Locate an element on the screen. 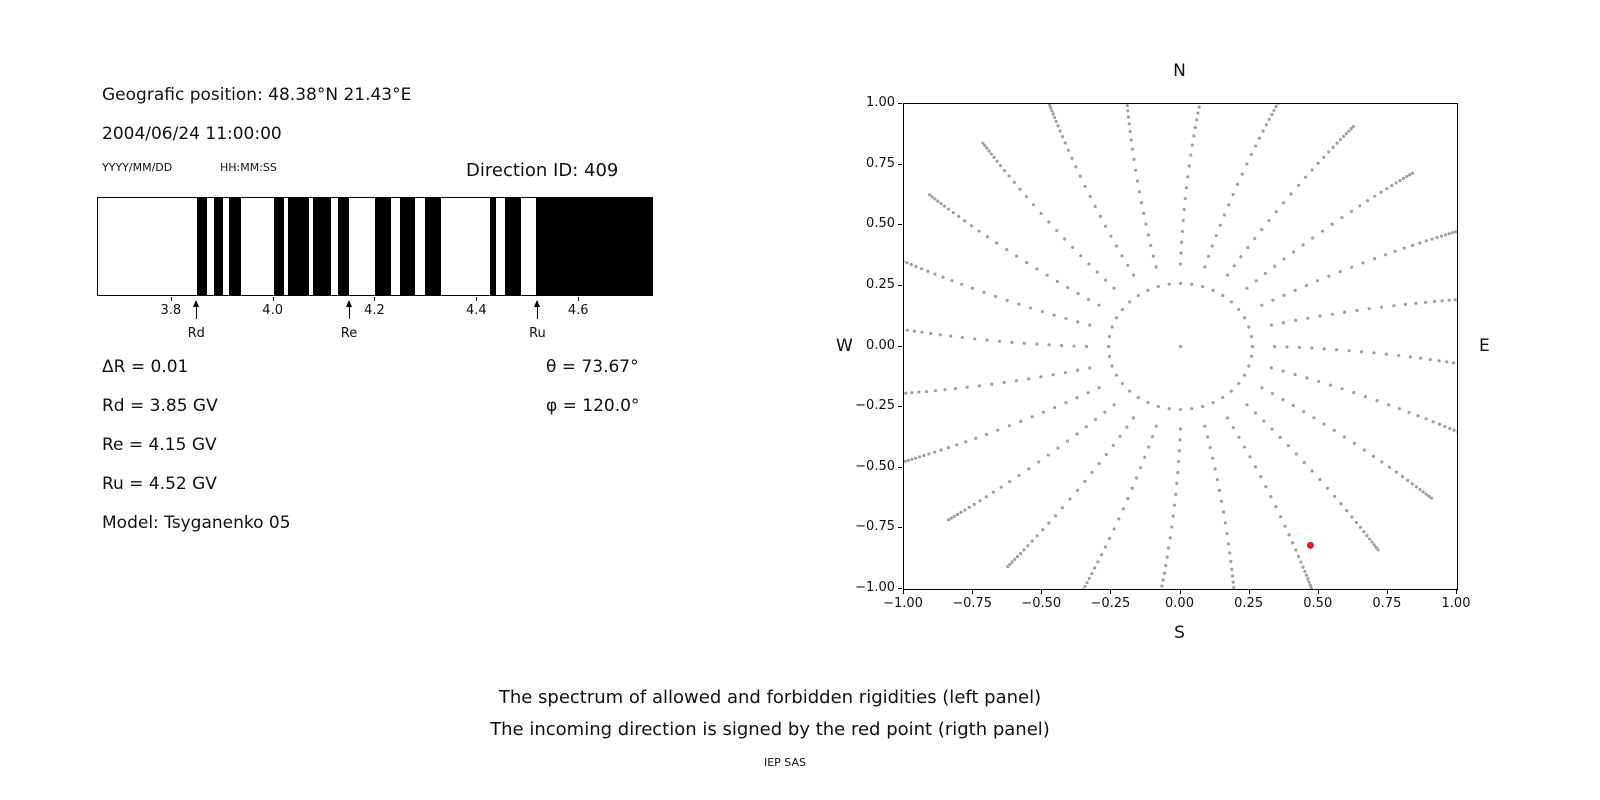 This screenshot has width=1600, height=800. datetime-label: 2004/06/24 11:00:00 is located at coordinates (192, 134).